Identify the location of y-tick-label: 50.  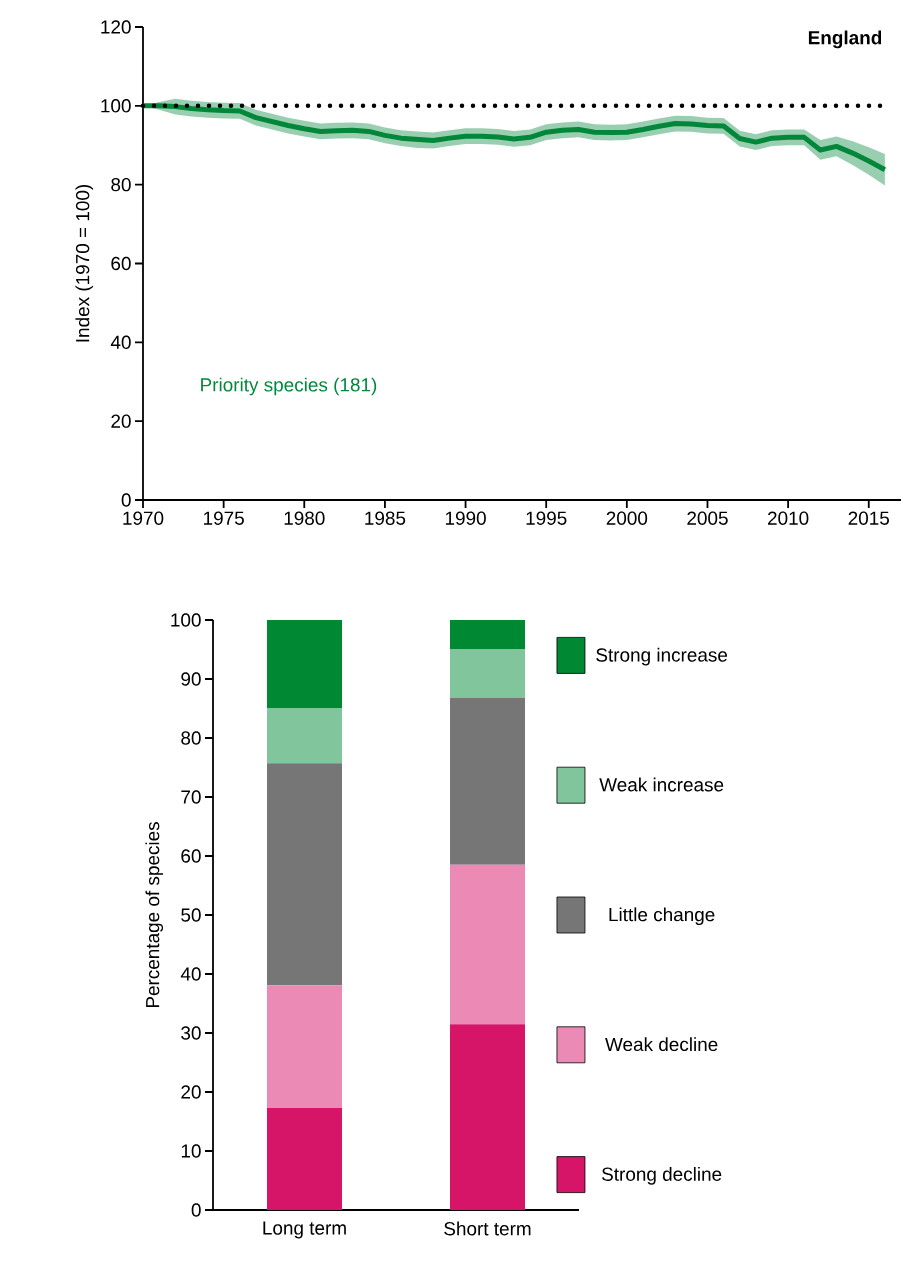
(191, 915).